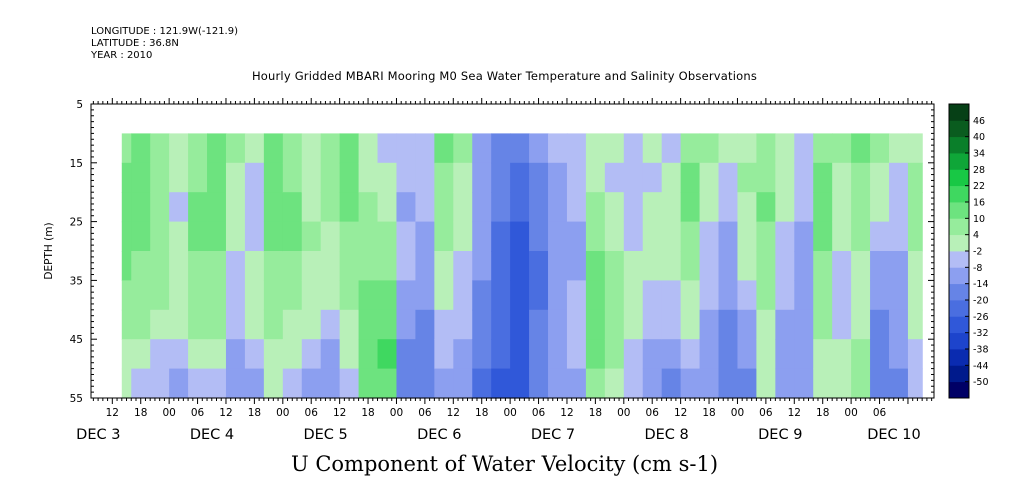 The width and height of the screenshot is (1009, 504). I want to click on x-day-label: DEC 3, so click(98, 435).